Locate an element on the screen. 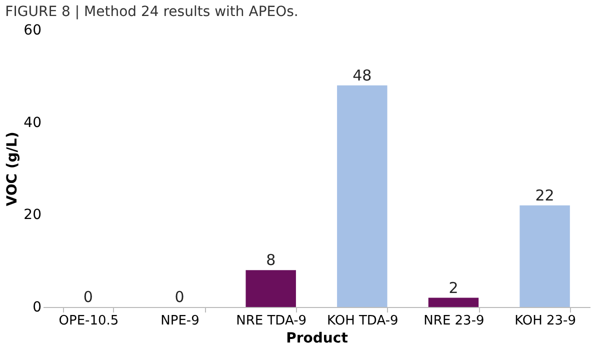 This screenshot has width=615, height=350. y-axis-title: VOC (g/L) is located at coordinates (12, 169).